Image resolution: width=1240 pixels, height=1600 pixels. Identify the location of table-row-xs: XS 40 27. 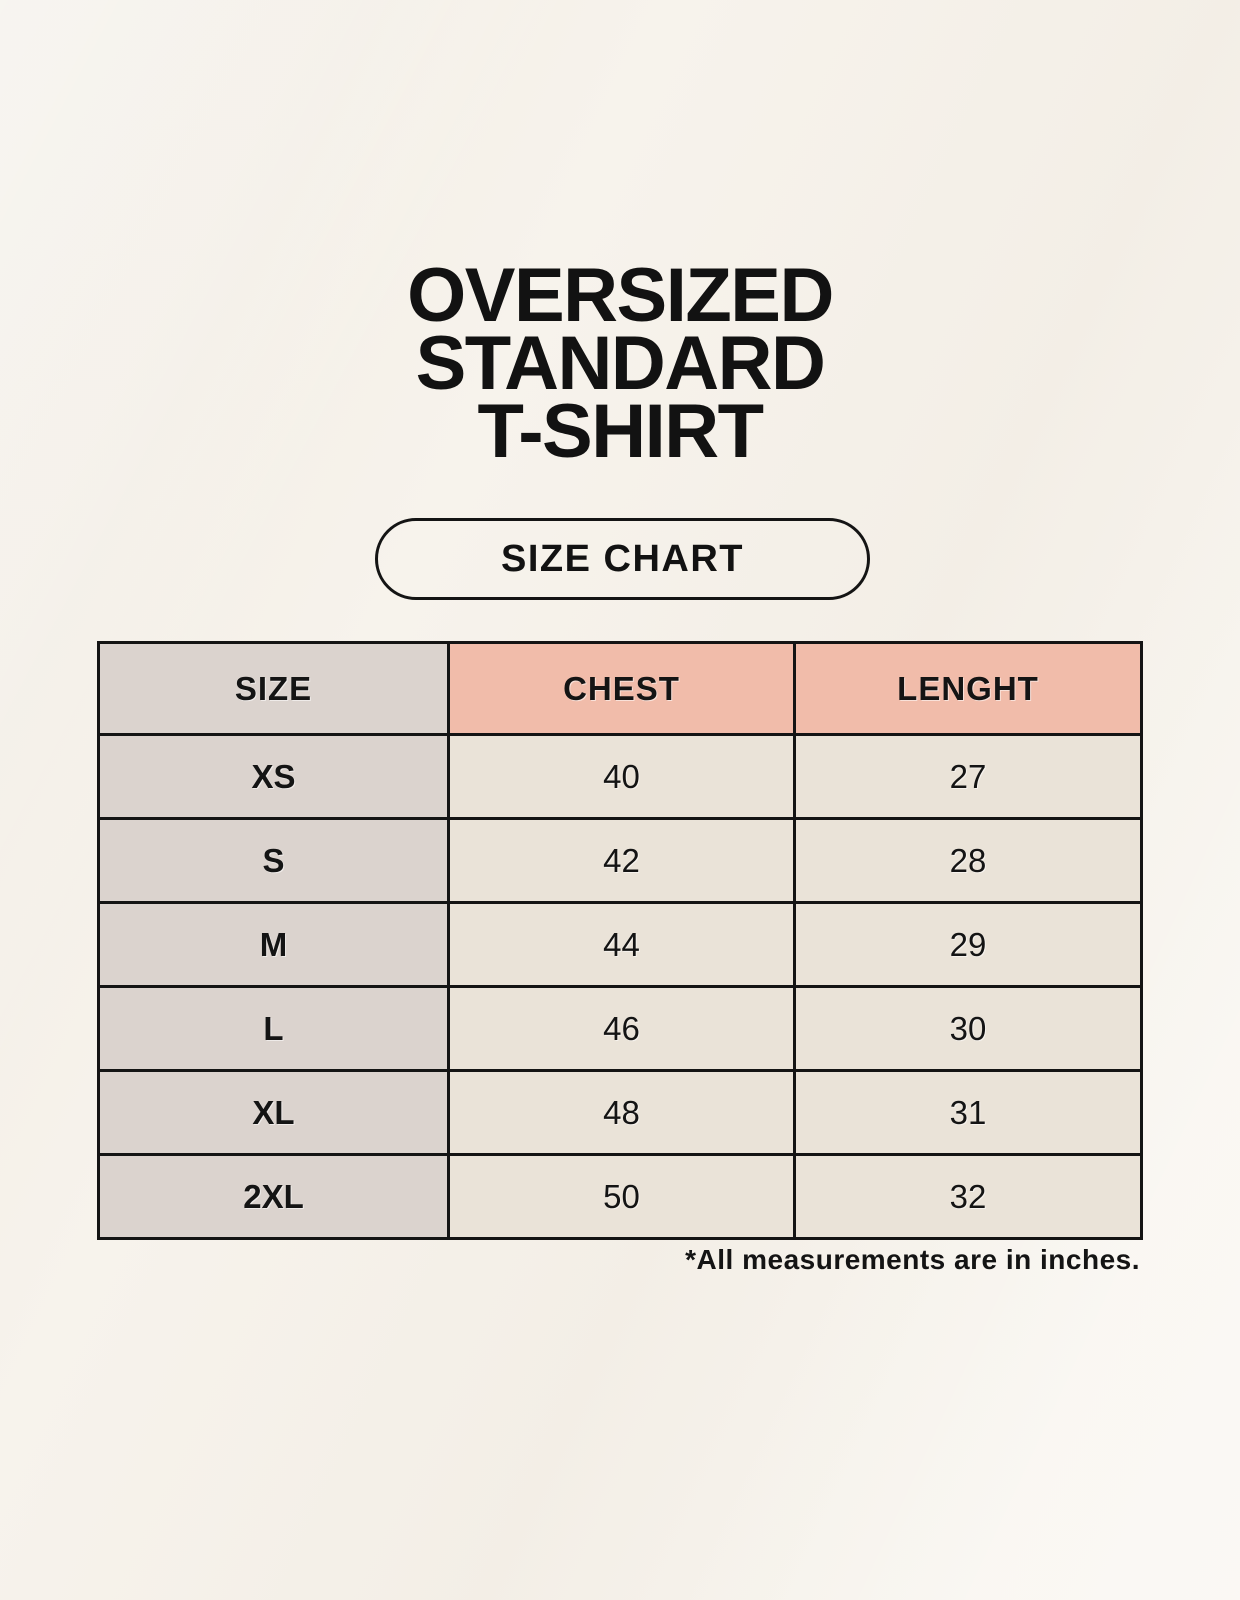
(620, 776).